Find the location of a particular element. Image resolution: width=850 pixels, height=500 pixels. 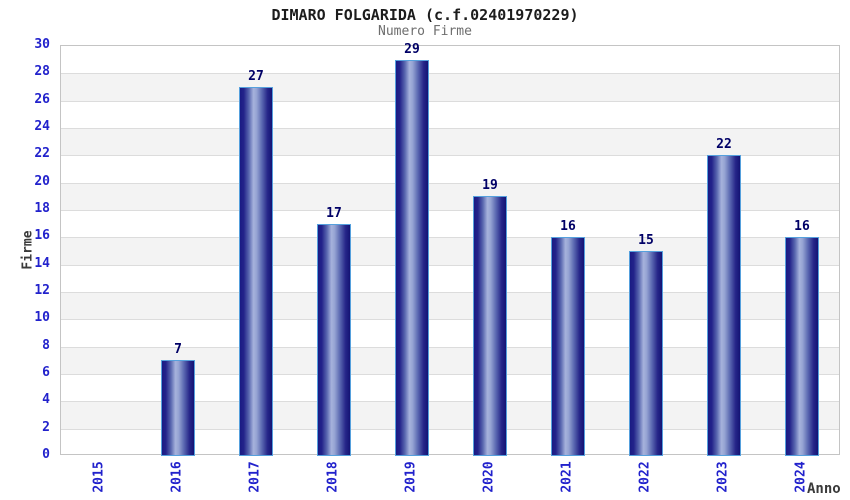

x-tick-label: 2015 is located at coordinates (99, 477).